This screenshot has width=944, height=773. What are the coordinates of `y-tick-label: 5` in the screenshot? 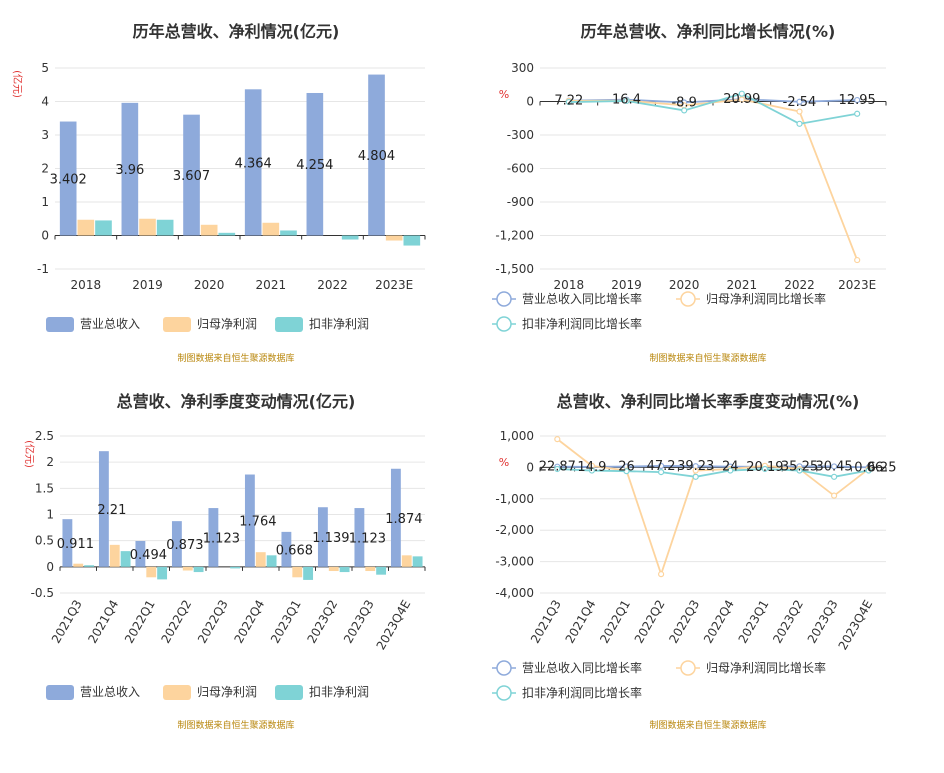 It's located at (45, 68).